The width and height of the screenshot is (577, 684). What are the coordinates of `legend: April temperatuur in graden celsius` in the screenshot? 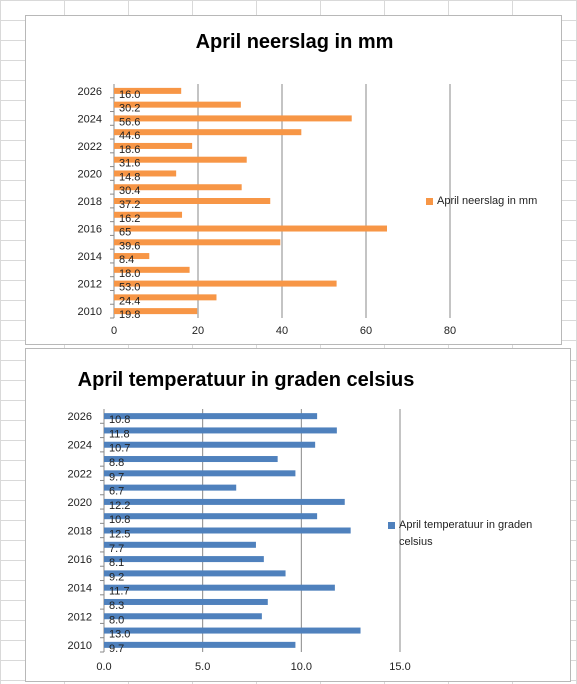 It's located at (473, 534).